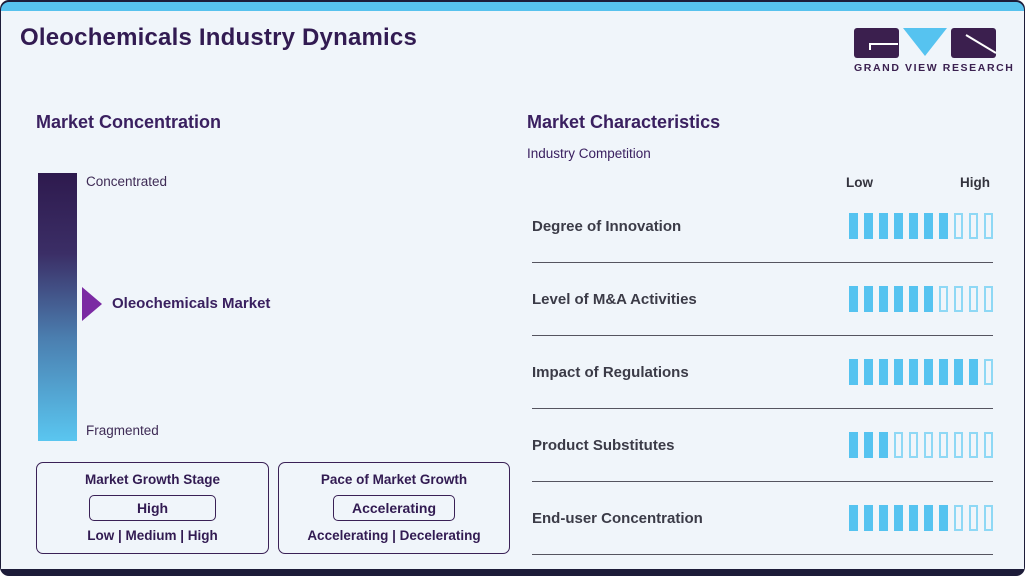 The height and width of the screenshot is (576, 1025). I want to click on characteristic-label: End-user Concentration, so click(617, 518).